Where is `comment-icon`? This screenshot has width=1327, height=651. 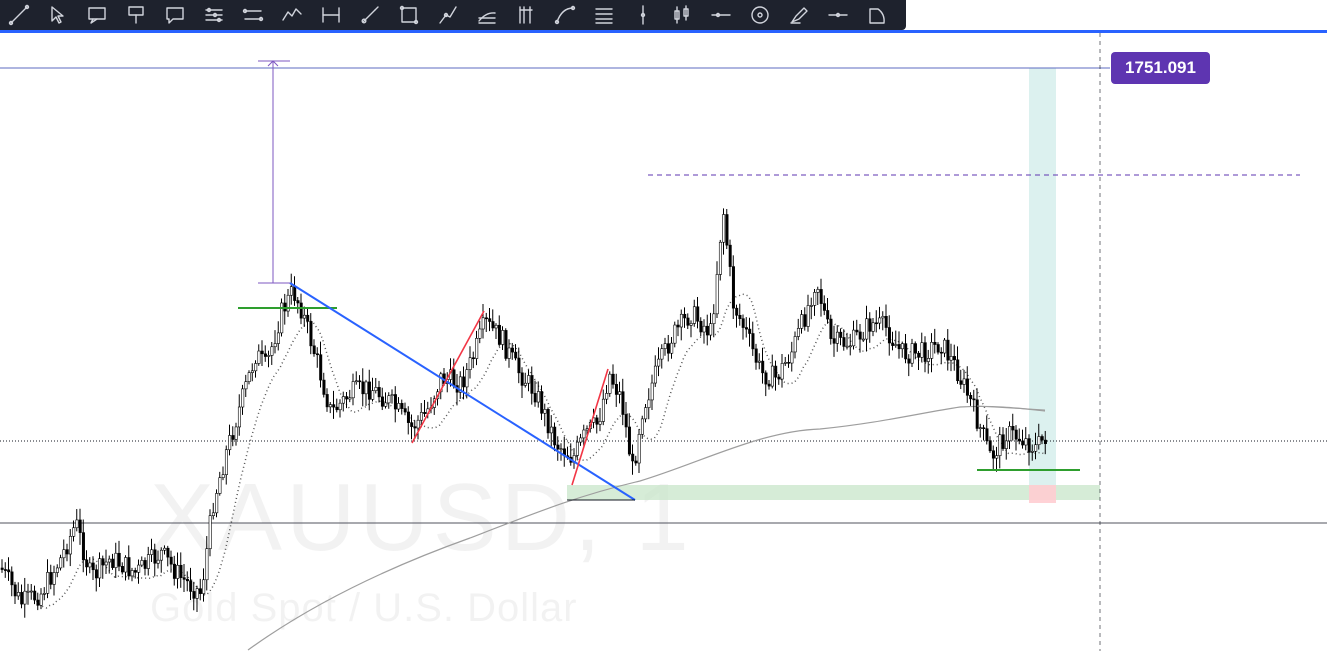 comment-icon is located at coordinates (175, 15).